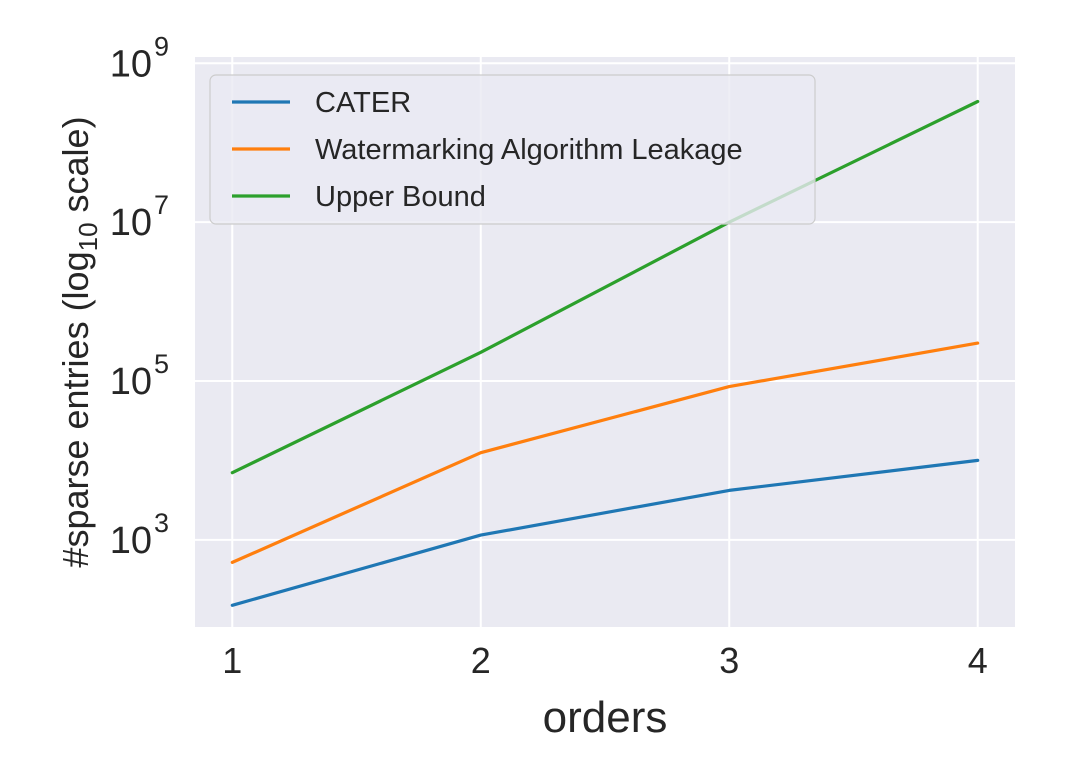 This screenshot has width=1080, height=773. Describe the element at coordinates (729, 660) in the screenshot. I see `x-tick-label: 3` at that location.